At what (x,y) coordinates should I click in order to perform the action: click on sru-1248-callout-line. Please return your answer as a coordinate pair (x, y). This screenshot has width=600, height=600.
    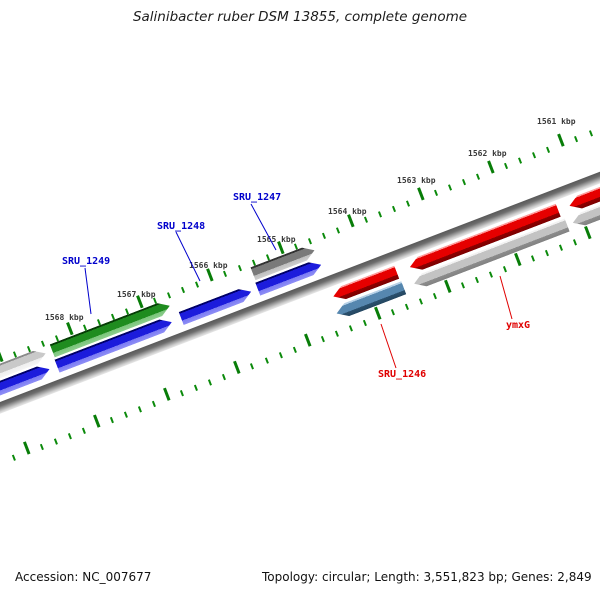
    Looking at the image, I should click on (188, 256).